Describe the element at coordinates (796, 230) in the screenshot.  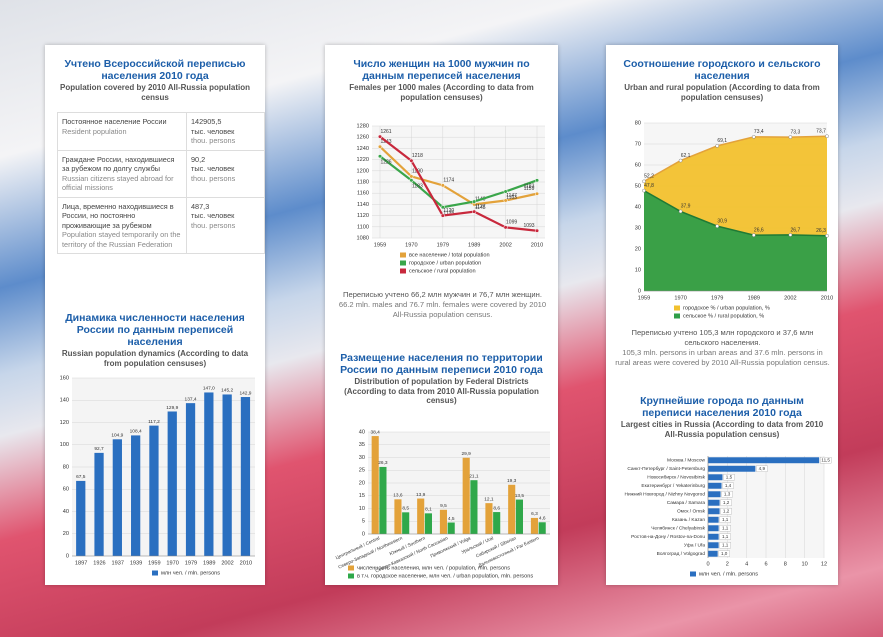
I see `data-label: 26,7` at that location.